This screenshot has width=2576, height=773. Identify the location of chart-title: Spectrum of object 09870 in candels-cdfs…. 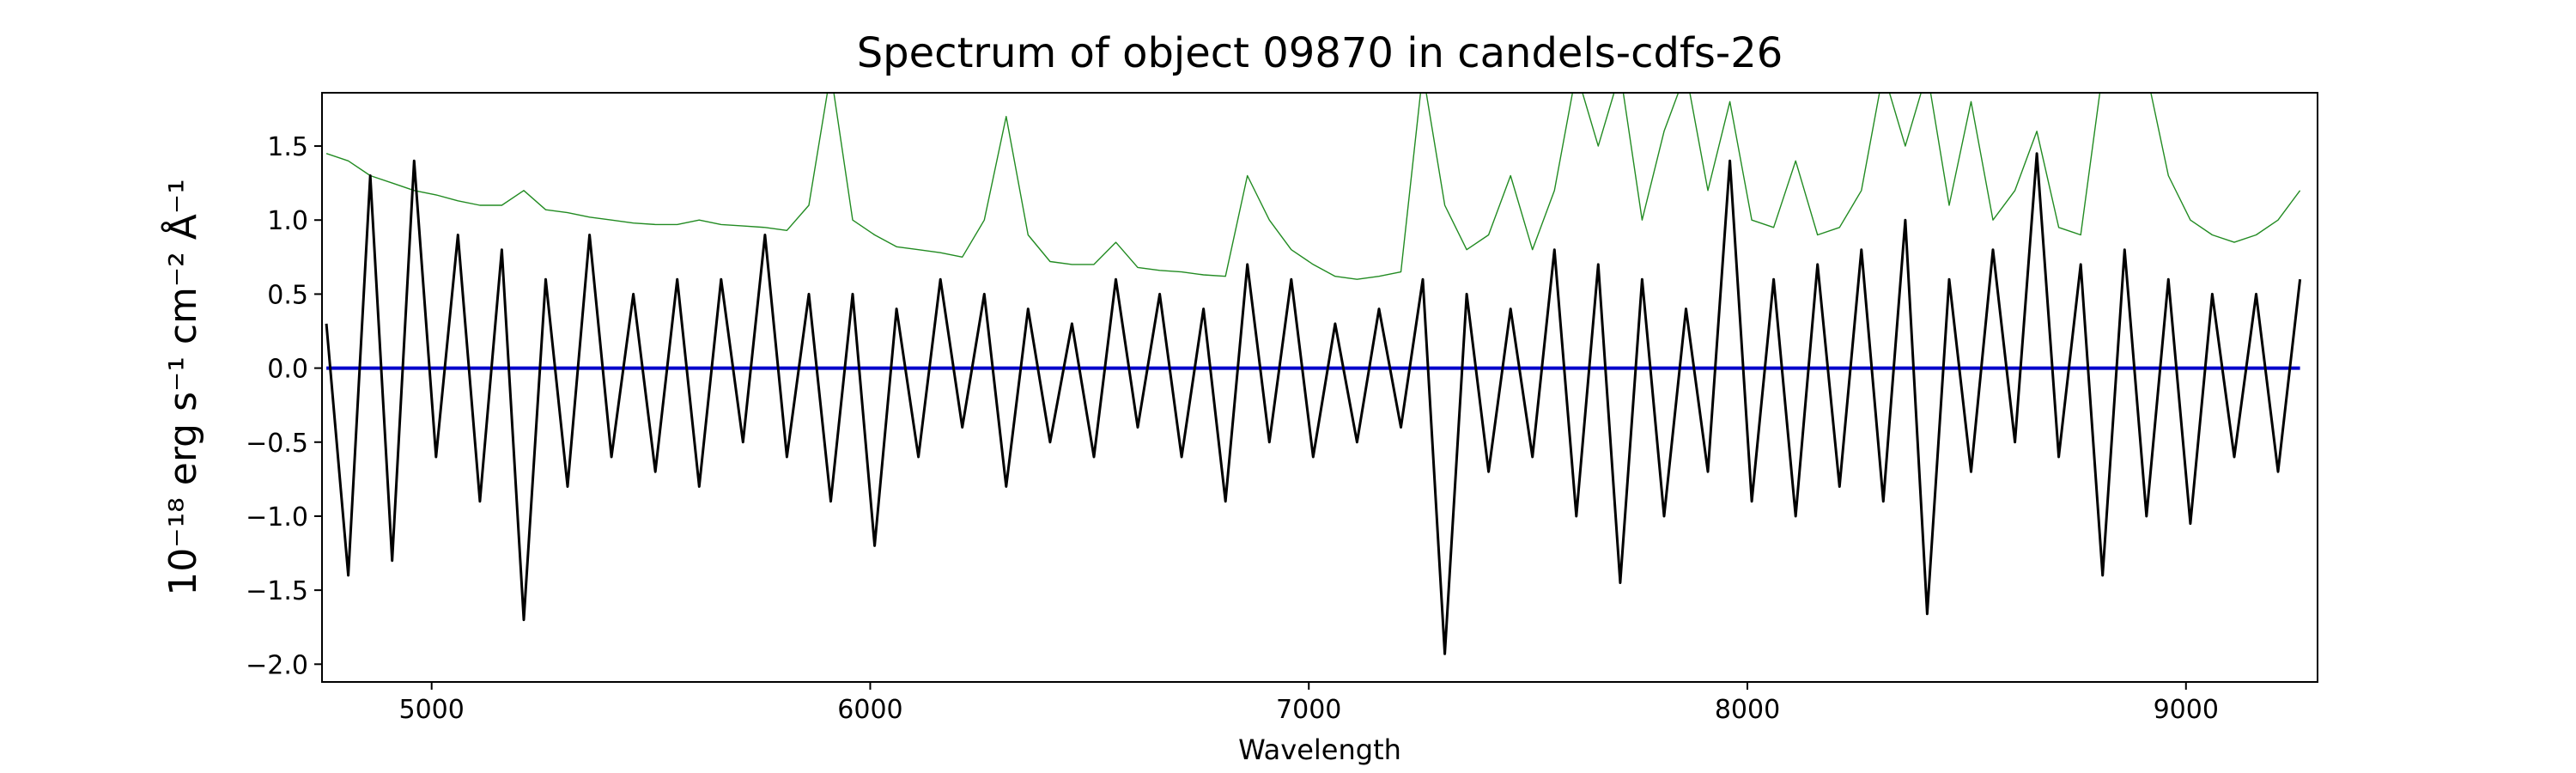
(1320, 53).